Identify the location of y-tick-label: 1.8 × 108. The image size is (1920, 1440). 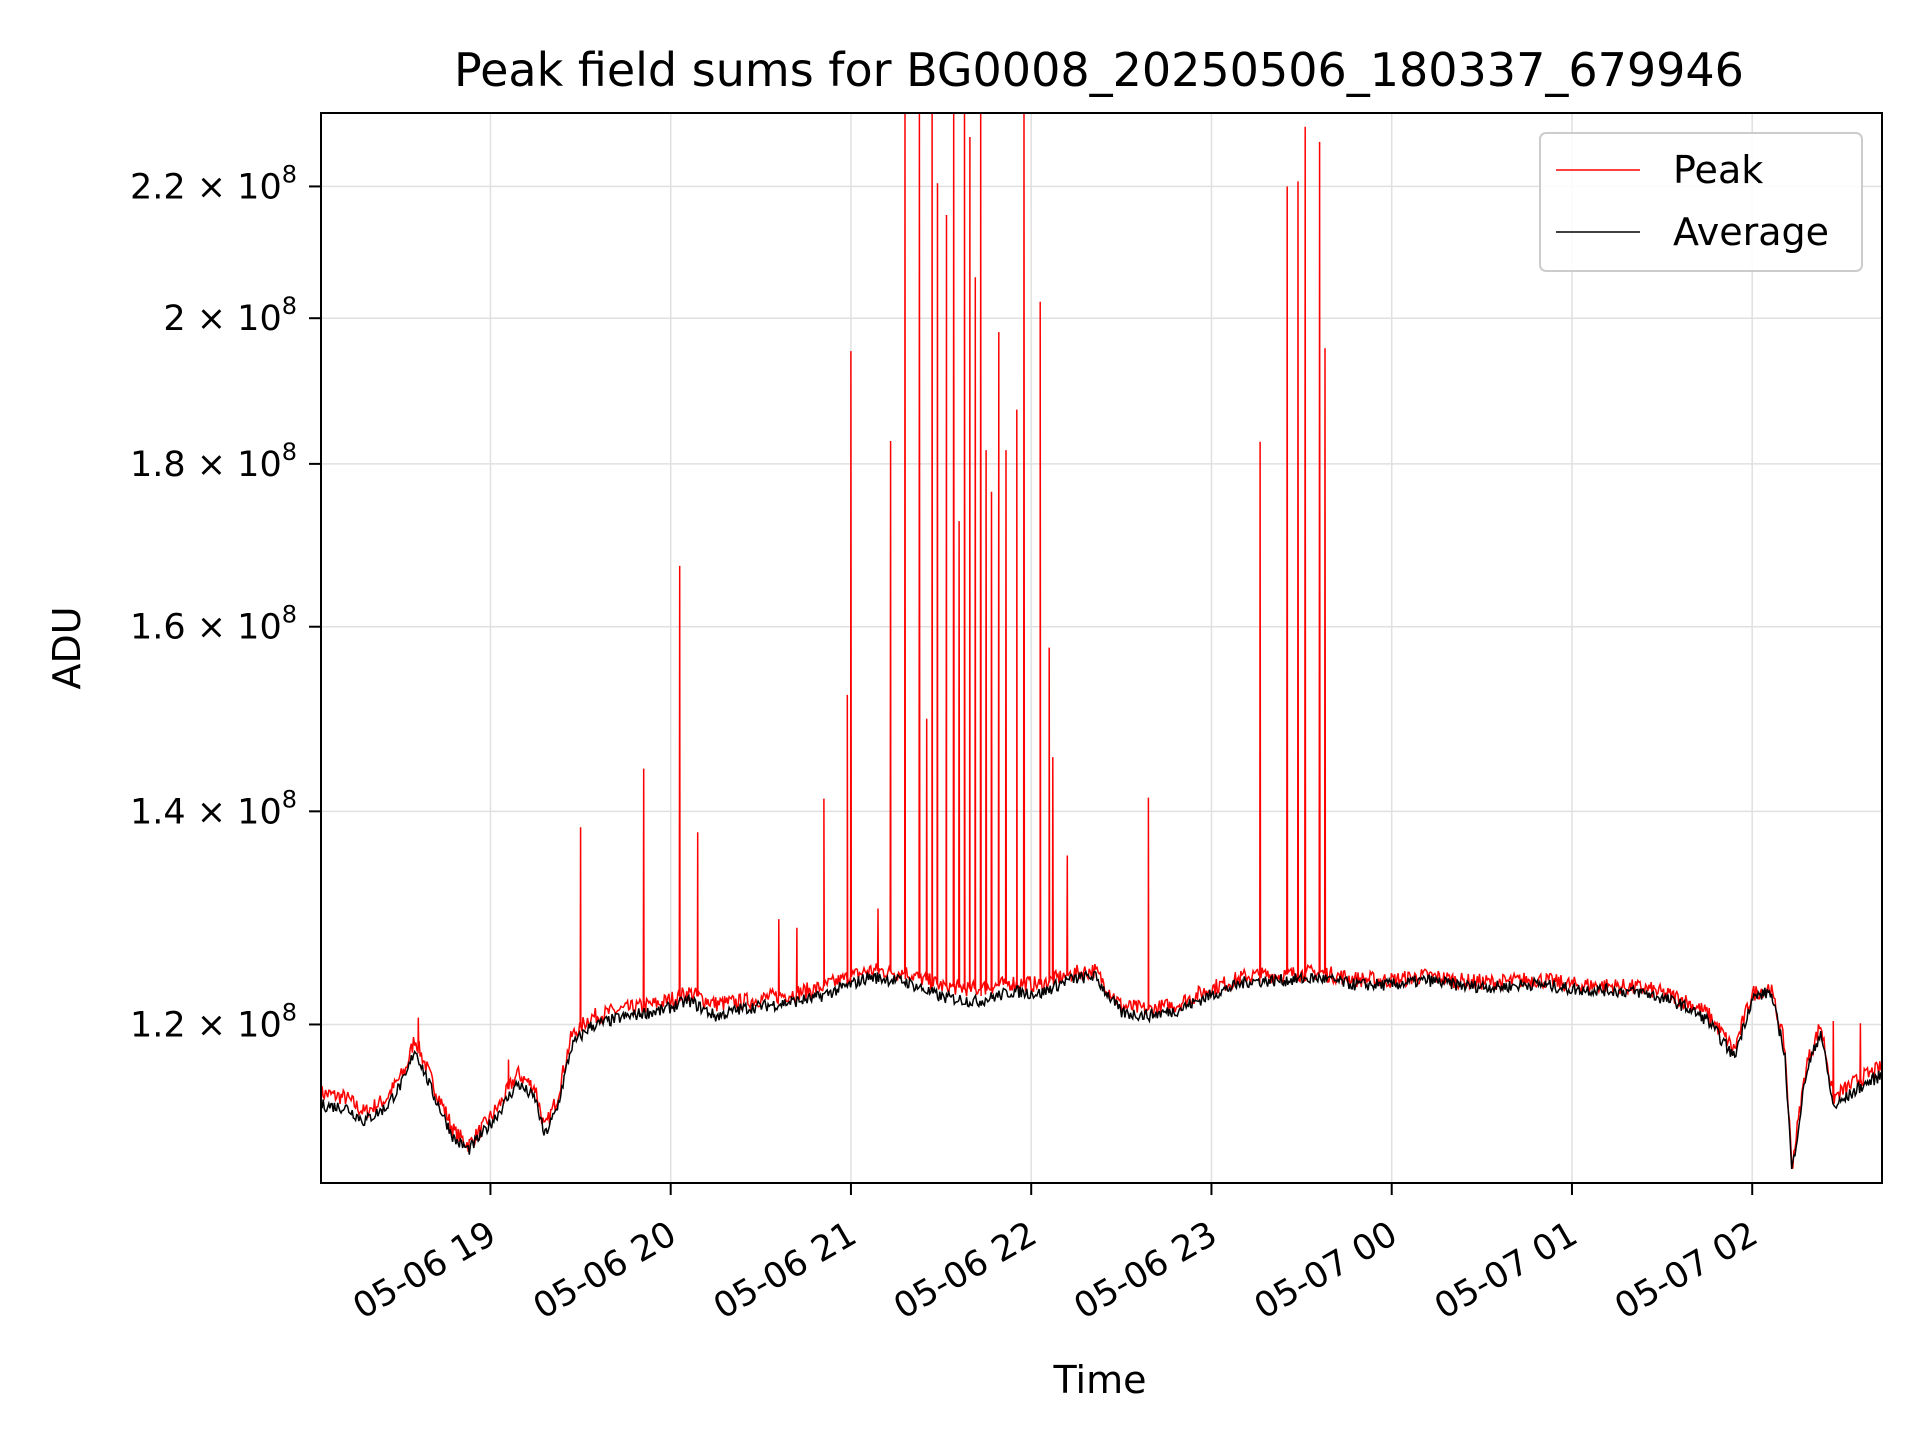
(213, 461).